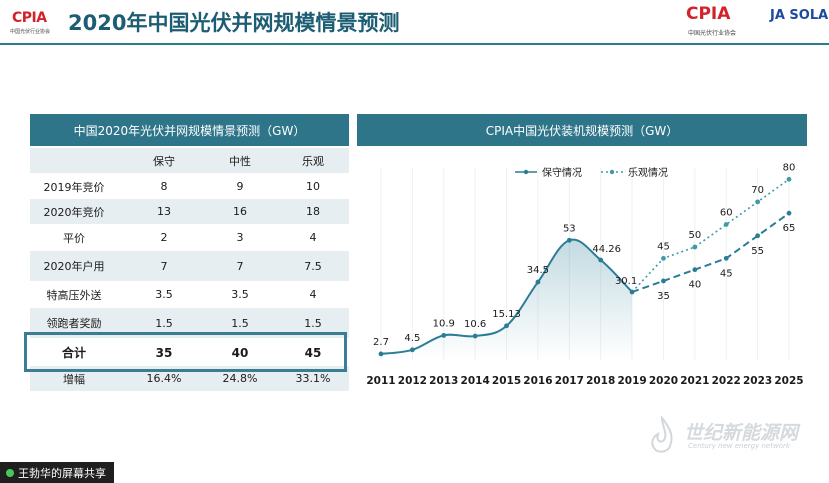 This screenshot has width=829, height=483. Describe the element at coordinates (710, 252) in the screenshot. I see `series-line-conservative-forecast` at that location.